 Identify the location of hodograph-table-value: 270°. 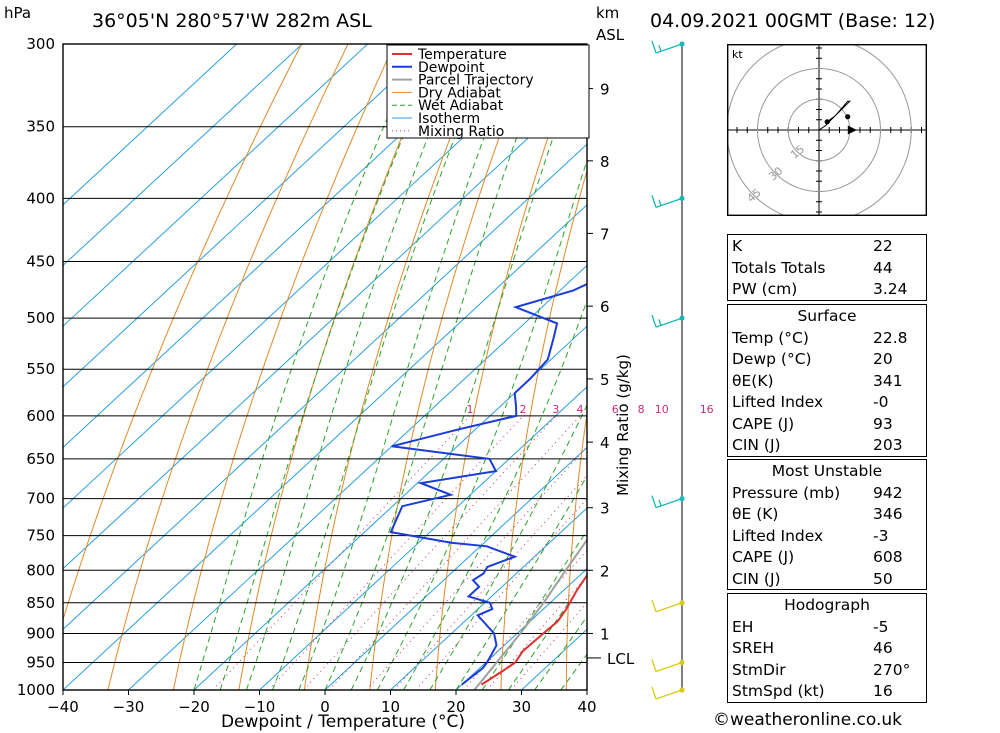
(892, 669).